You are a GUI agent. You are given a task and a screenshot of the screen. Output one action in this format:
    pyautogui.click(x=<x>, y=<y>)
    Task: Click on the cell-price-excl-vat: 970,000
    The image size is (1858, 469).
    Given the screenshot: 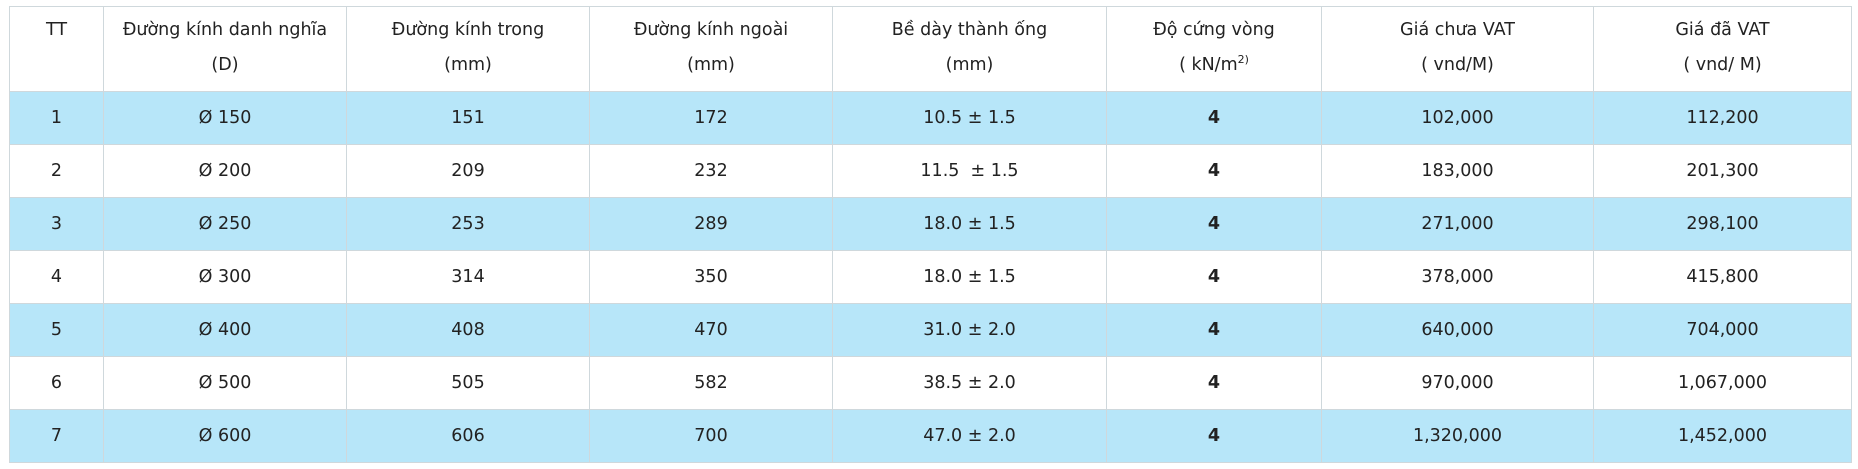 What is the action you would take?
    pyautogui.click(x=1457, y=383)
    